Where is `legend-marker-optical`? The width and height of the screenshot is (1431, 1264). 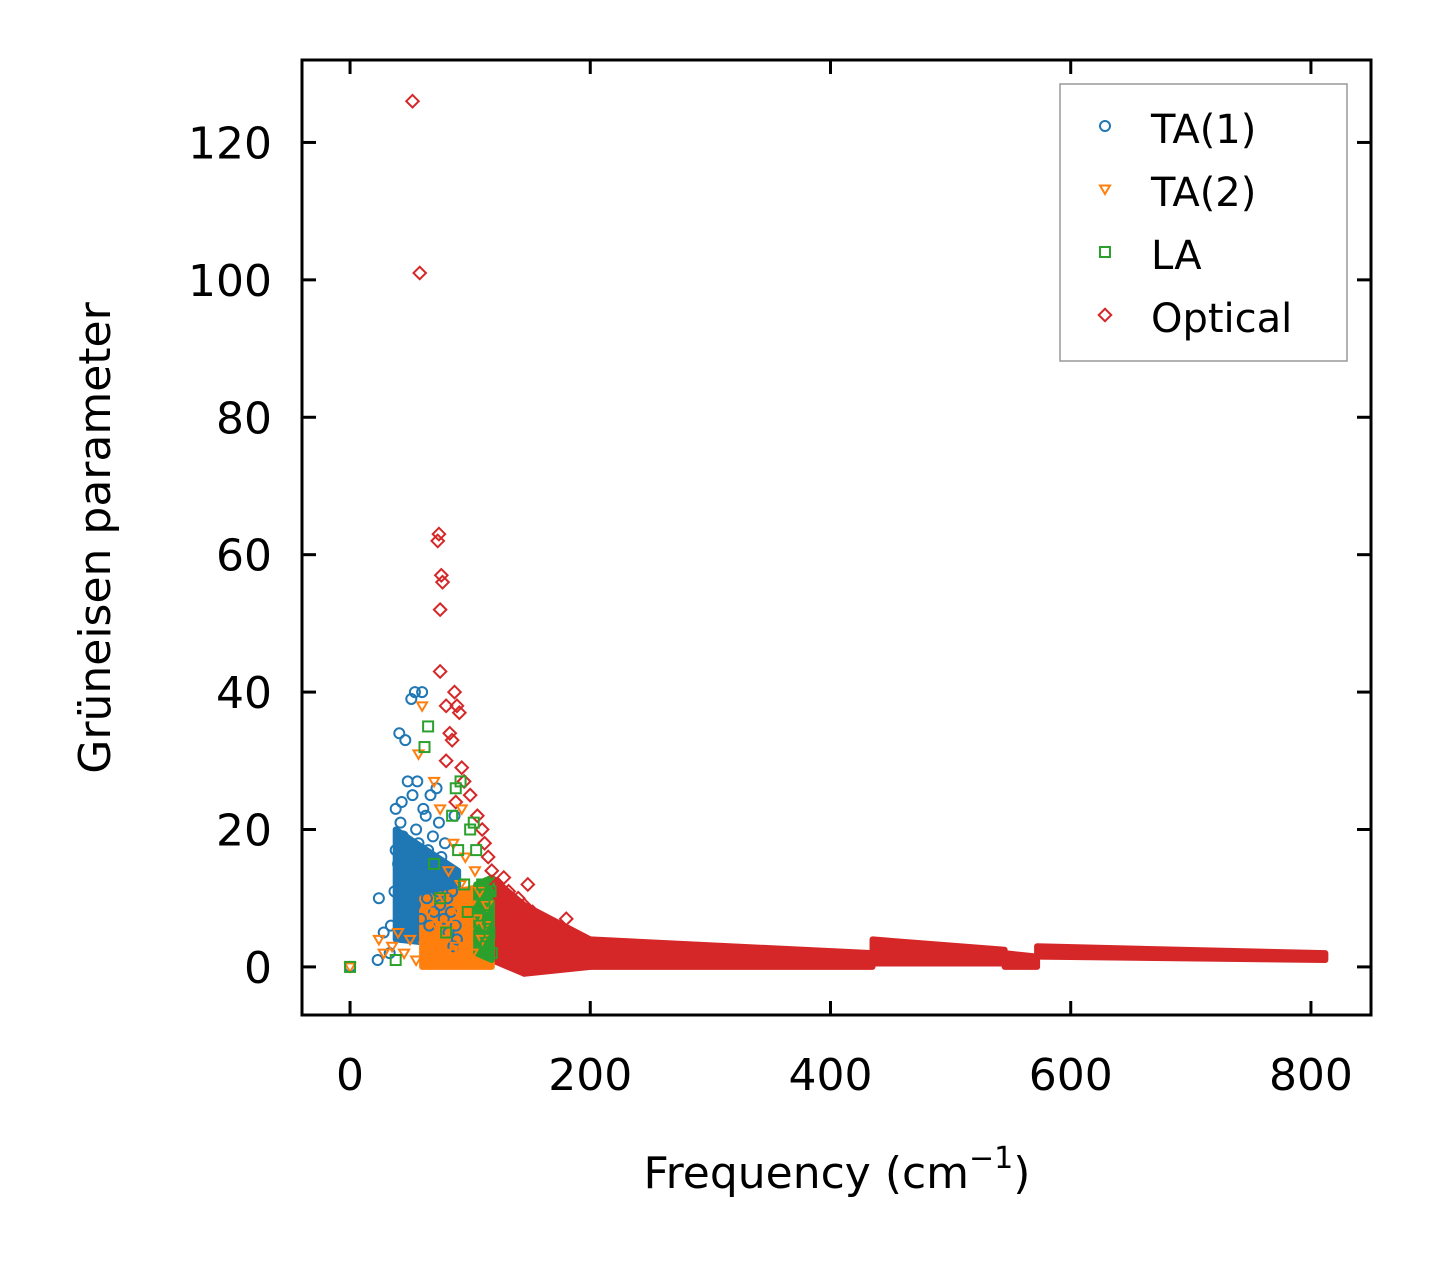 legend-marker-optical is located at coordinates (1105, 315).